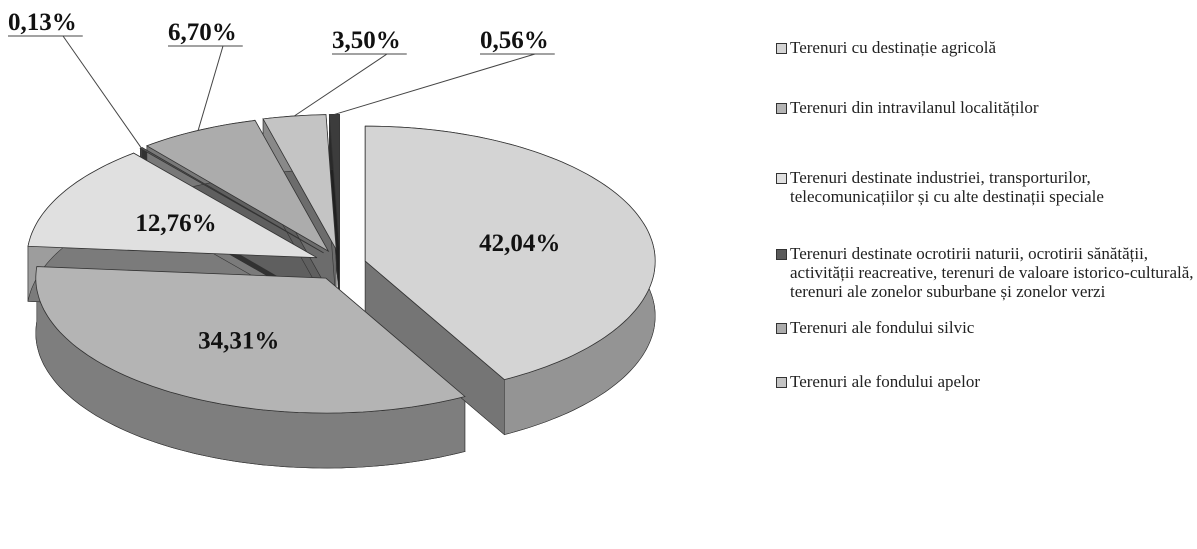  What do you see at coordinates (42, 22) in the screenshot?
I see `data-label: 0,13%` at bounding box center [42, 22].